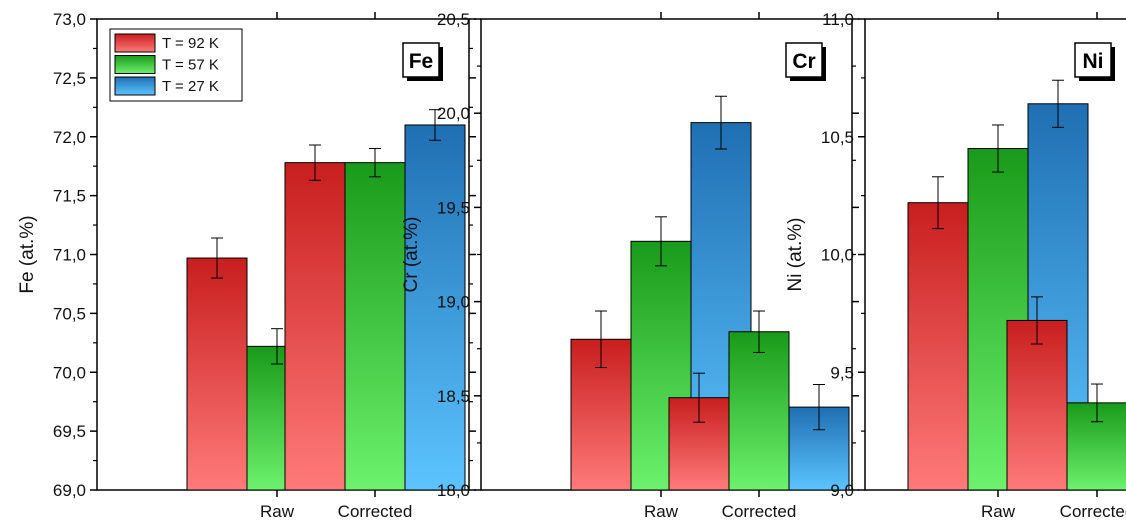 The height and width of the screenshot is (529, 1126). Describe the element at coordinates (27, 254) in the screenshot. I see `y-axis-title: Fe (at.%)` at that location.